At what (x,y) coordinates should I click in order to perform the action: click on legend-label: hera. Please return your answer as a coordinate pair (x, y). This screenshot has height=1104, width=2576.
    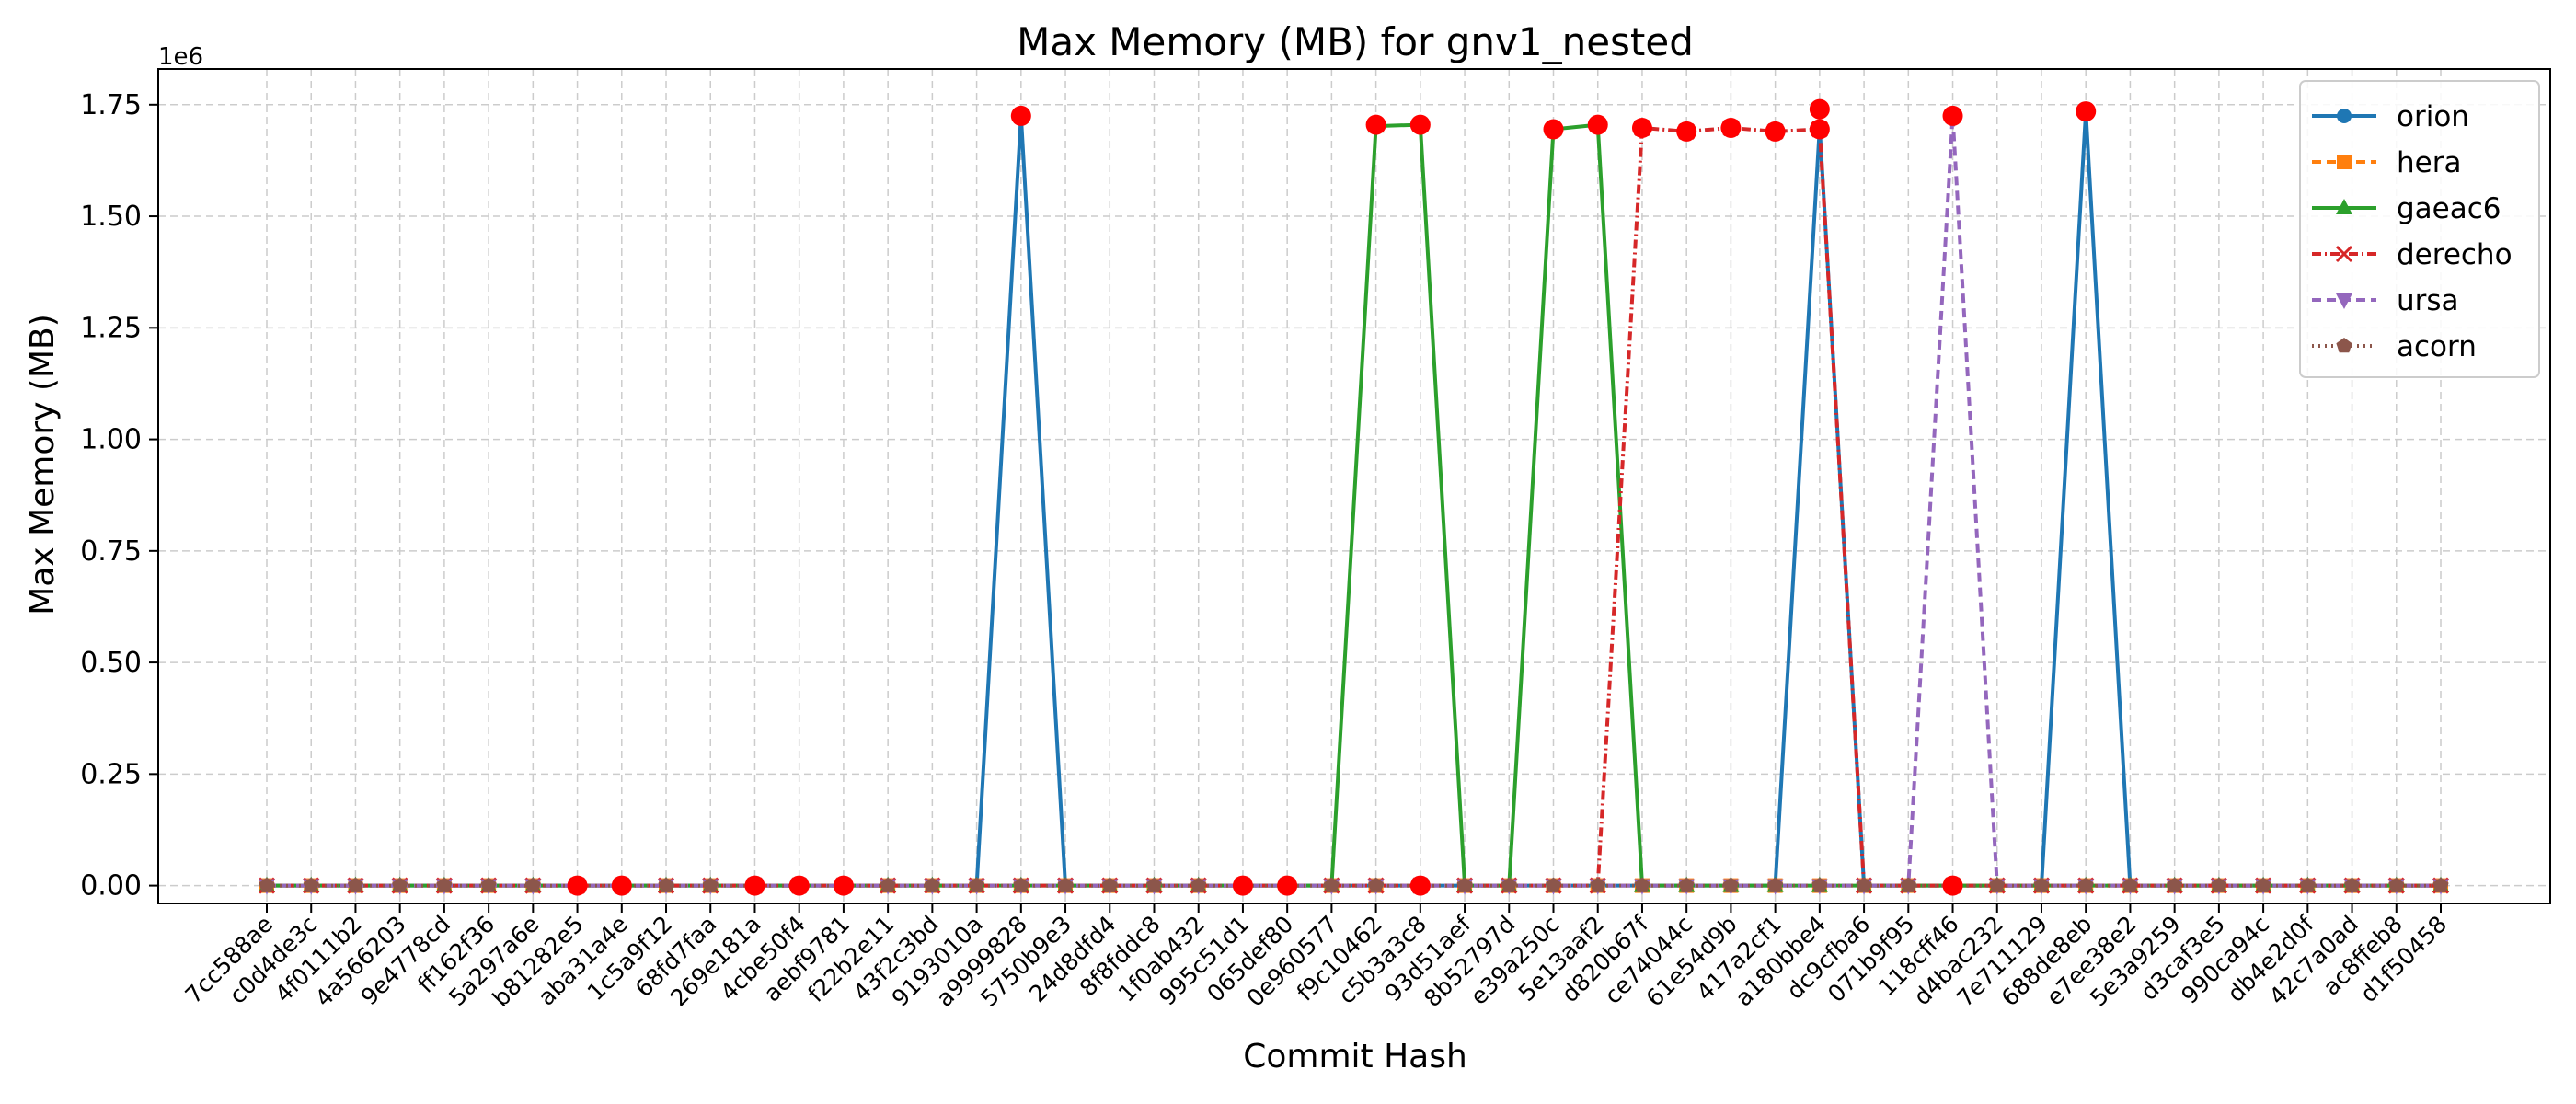
    Looking at the image, I should click on (2429, 162).